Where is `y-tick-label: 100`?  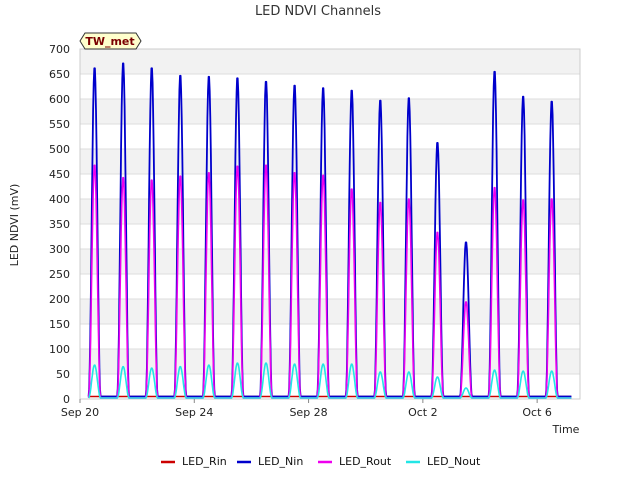
y-tick-label: 100 is located at coordinates (59, 349).